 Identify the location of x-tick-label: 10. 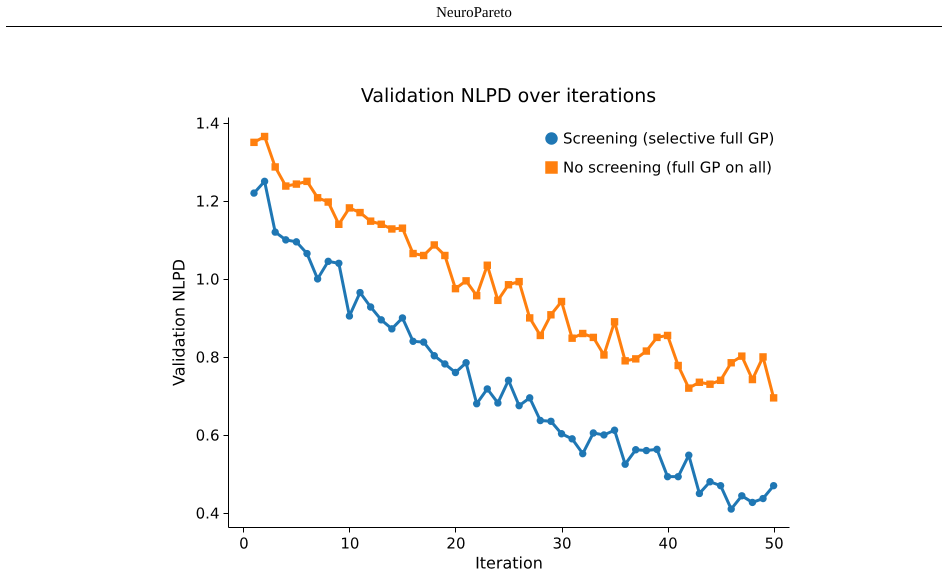
(350, 543).